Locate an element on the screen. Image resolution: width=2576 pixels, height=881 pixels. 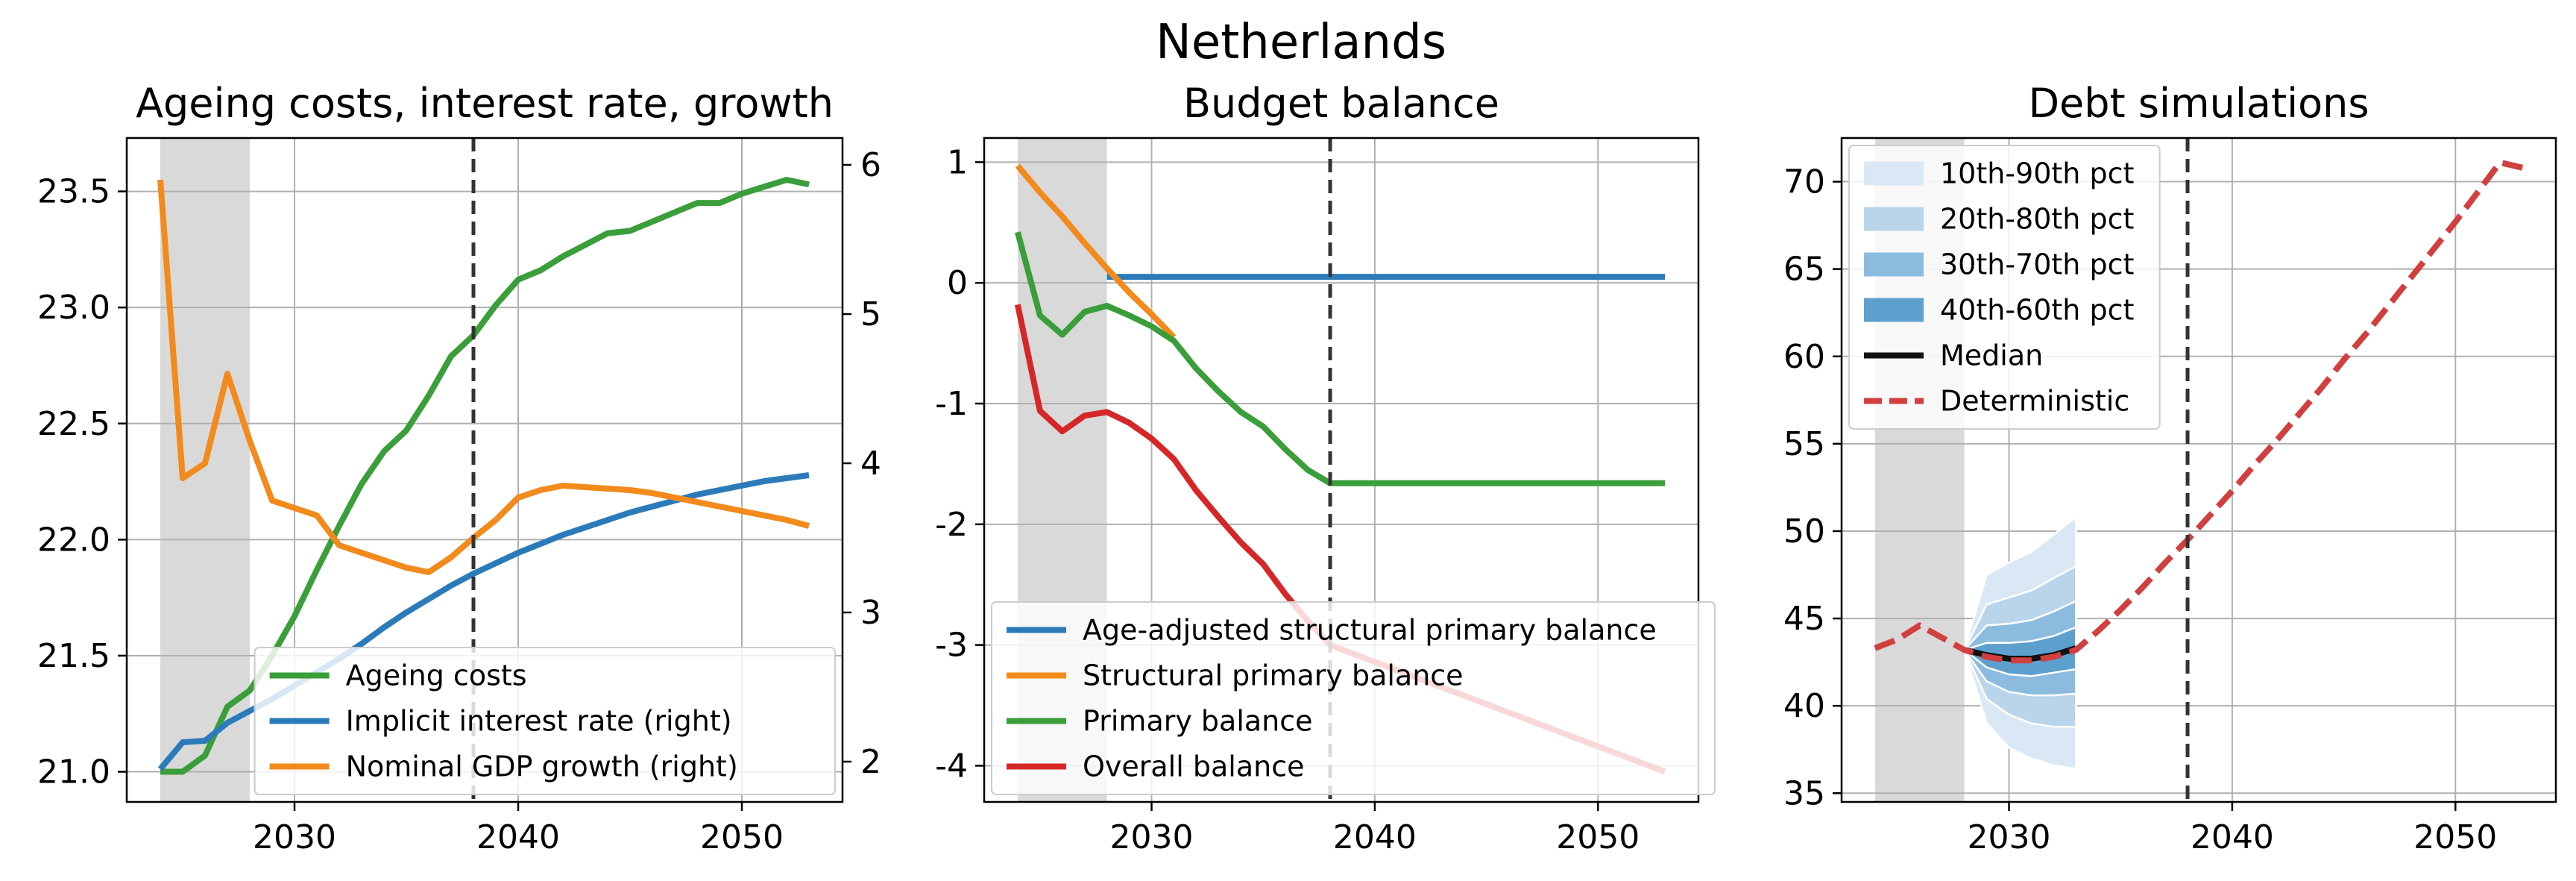
legend-label: Structural primary balance is located at coordinates (1273, 675).